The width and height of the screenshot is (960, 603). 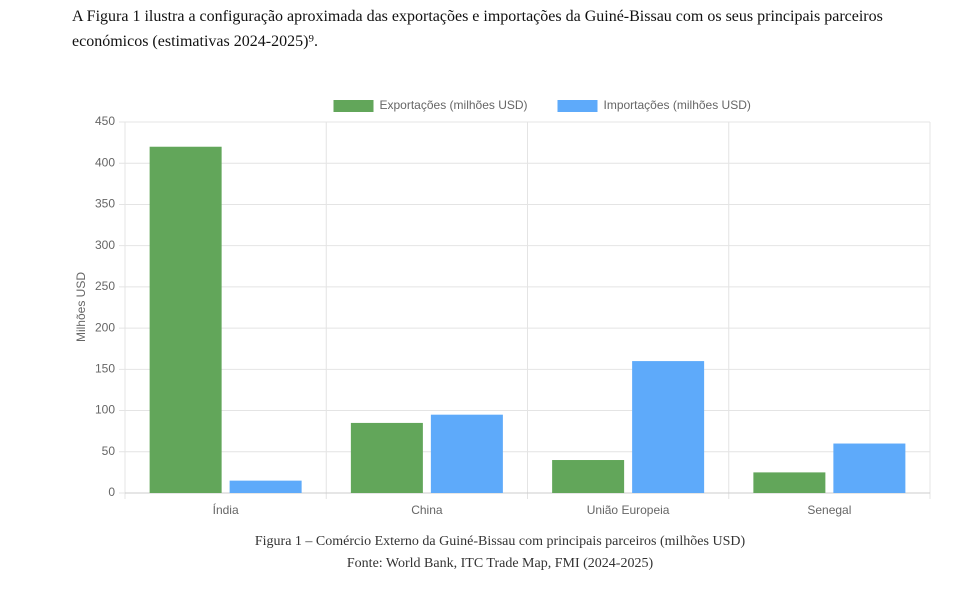 What do you see at coordinates (81, 307) in the screenshot?
I see `y-axis-title: Milhões USD` at bounding box center [81, 307].